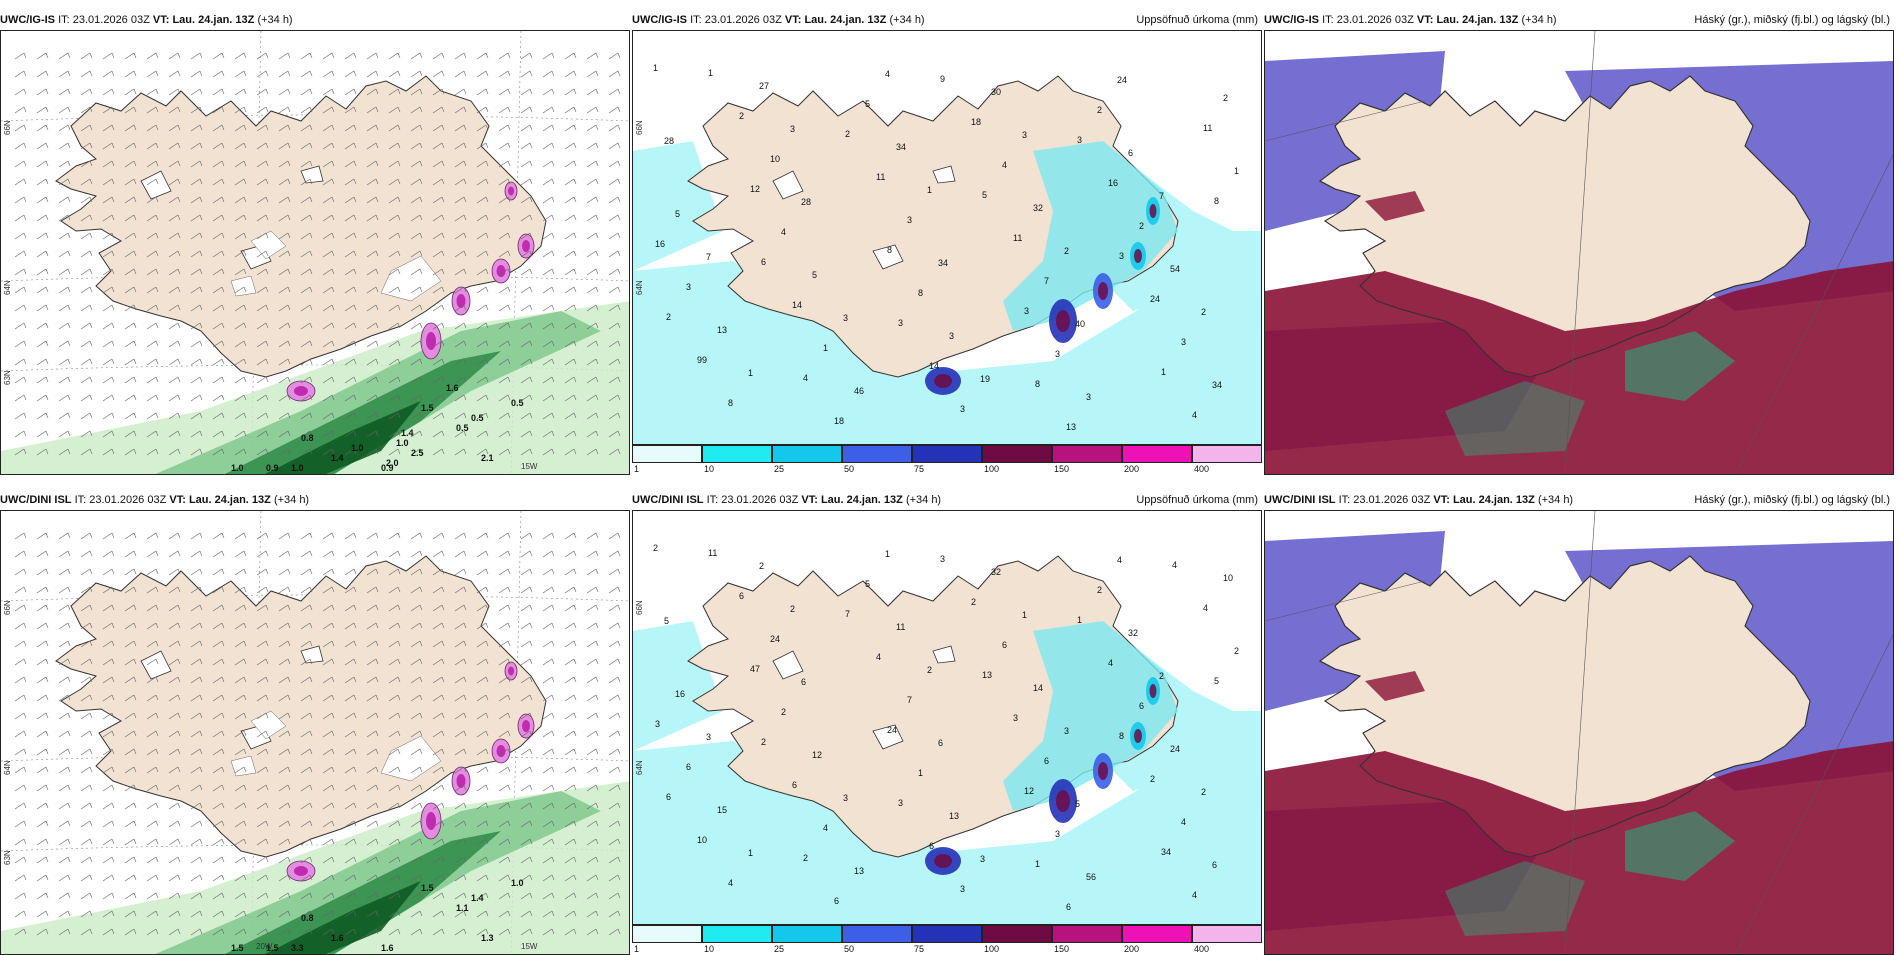 This screenshot has height=955, width=1900. Describe the element at coordinates (722, 810) in the screenshot. I see `precip-value: 15` at that location.